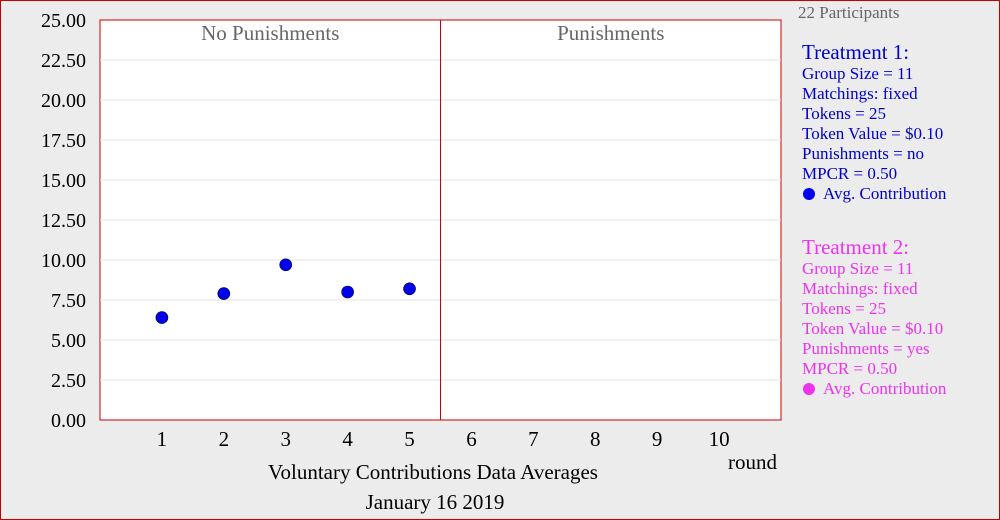 The width and height of the screenshot is (1000, 520). I want to click on treatment-2-token-value: Token Value = $0.10, so click(873, 328).